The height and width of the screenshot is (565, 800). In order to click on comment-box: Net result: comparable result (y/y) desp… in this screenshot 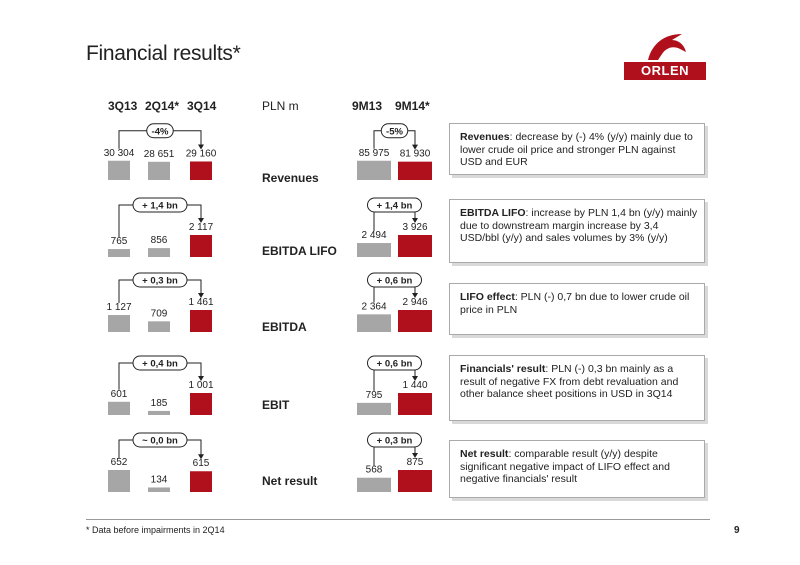, I will do `click(577, 469)`.